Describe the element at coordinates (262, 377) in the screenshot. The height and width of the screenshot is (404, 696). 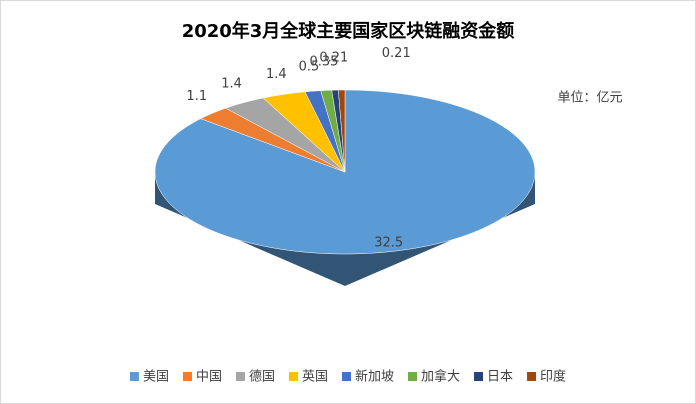
I see `legend-label: 德国` at that location.